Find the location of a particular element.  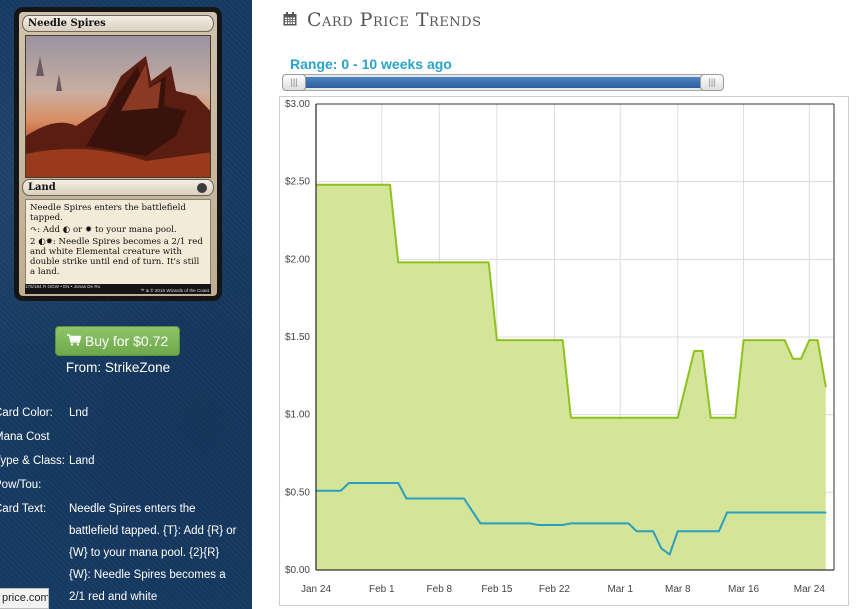

detail-label-color: Card Color: is located at coordinates (26, 413).